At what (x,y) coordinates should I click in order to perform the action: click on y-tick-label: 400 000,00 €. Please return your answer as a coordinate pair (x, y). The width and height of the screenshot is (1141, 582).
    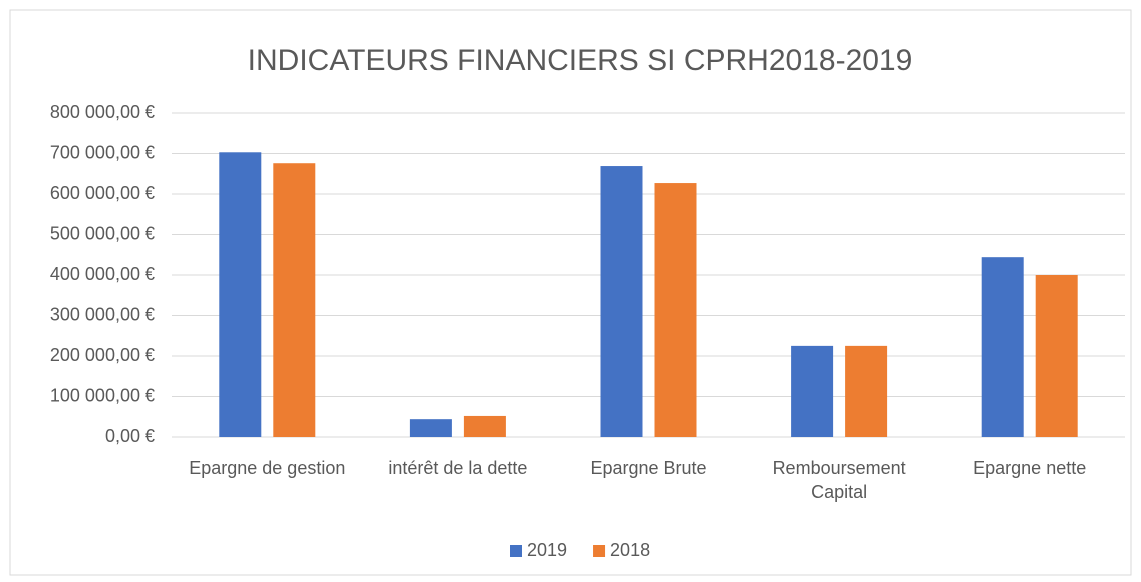
    Looking at the image, I should click on (102, 274).